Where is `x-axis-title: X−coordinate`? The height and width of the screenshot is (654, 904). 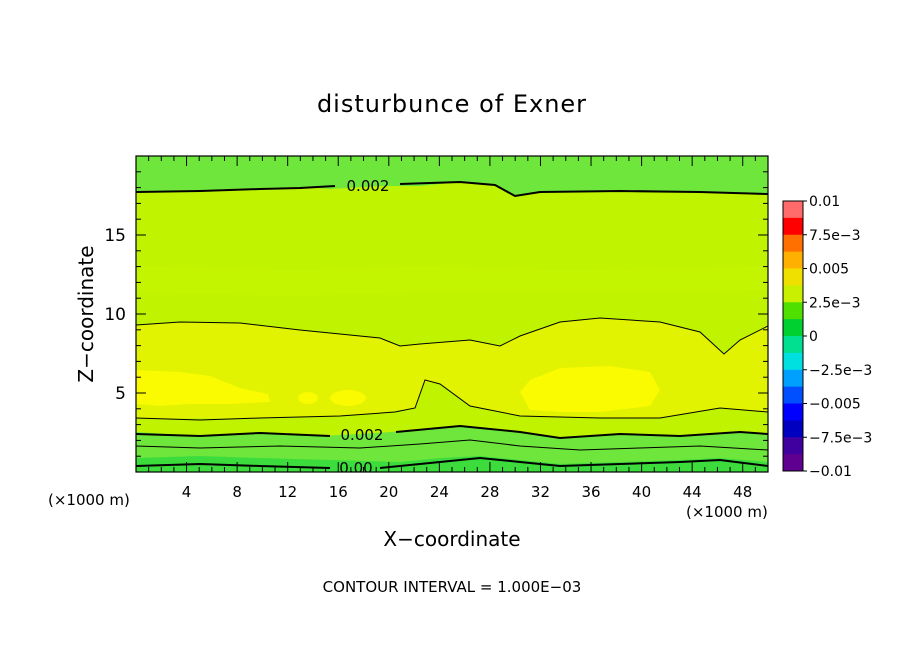 x-axis-title: X−coordinate is located at coordinates (451, 539).